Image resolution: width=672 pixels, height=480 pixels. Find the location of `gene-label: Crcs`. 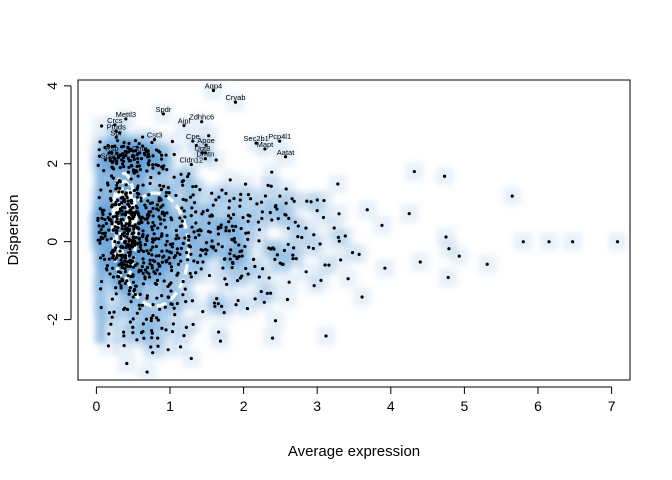

gene-label: Crcs is located at coordinates (115, 120).